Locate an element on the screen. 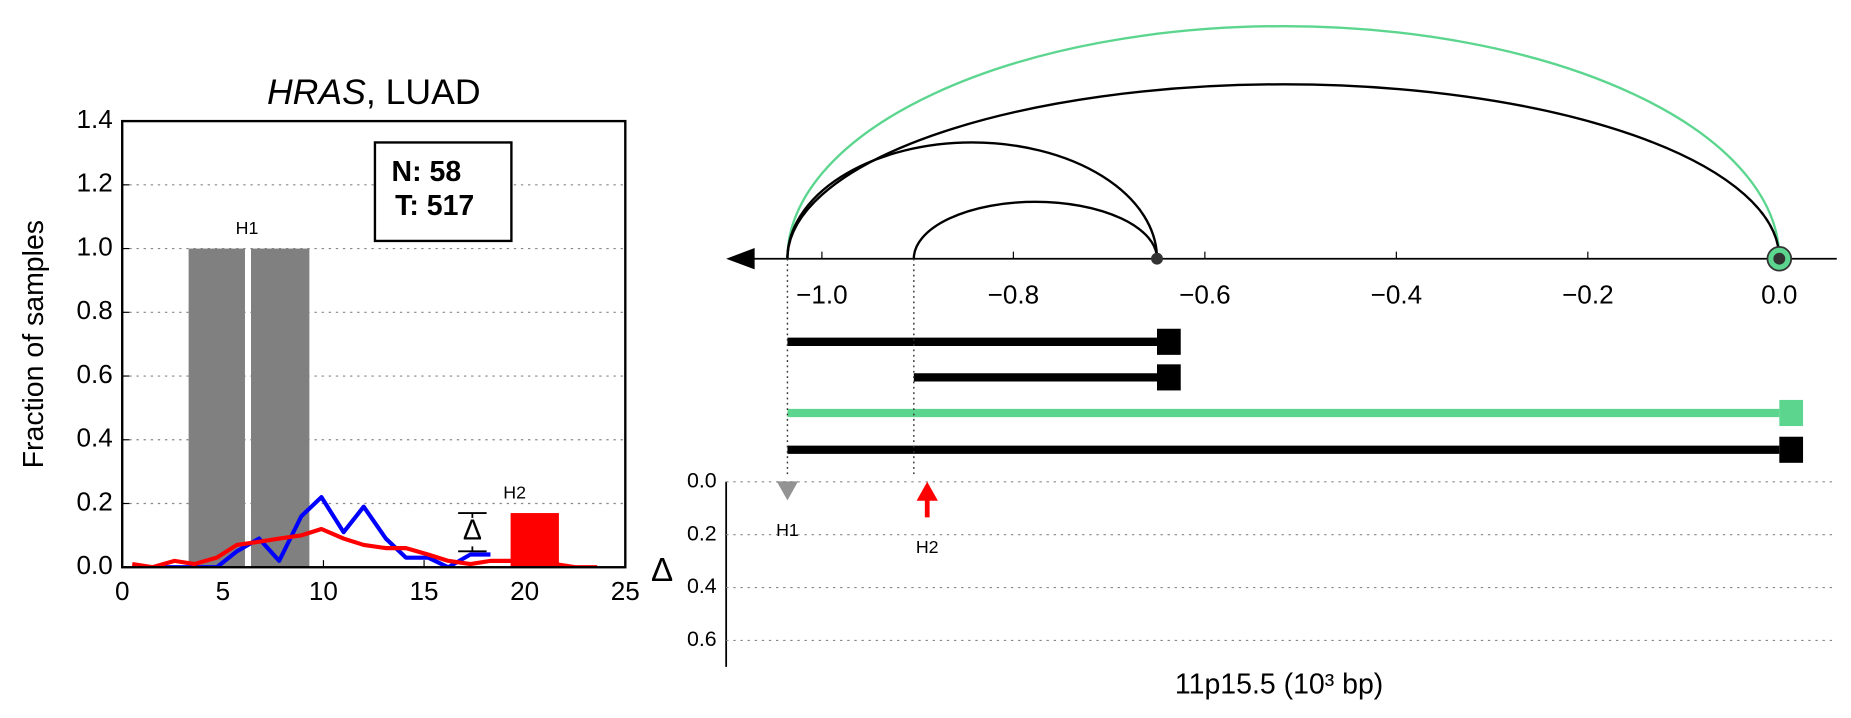  delta-bg is located at coordinates (472, 532).